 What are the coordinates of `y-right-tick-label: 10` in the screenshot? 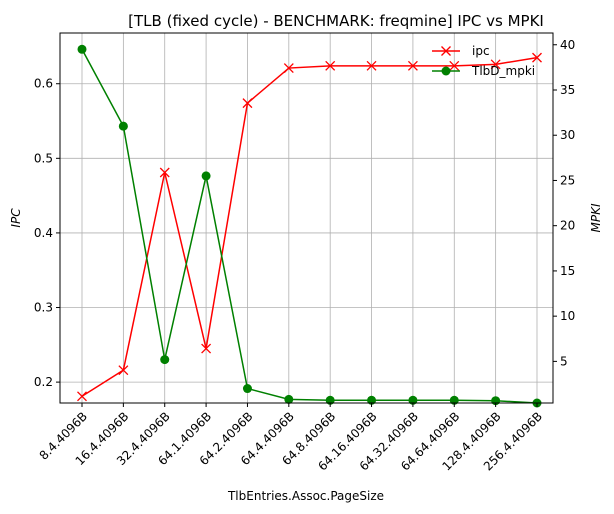 It's located at (567, 316).